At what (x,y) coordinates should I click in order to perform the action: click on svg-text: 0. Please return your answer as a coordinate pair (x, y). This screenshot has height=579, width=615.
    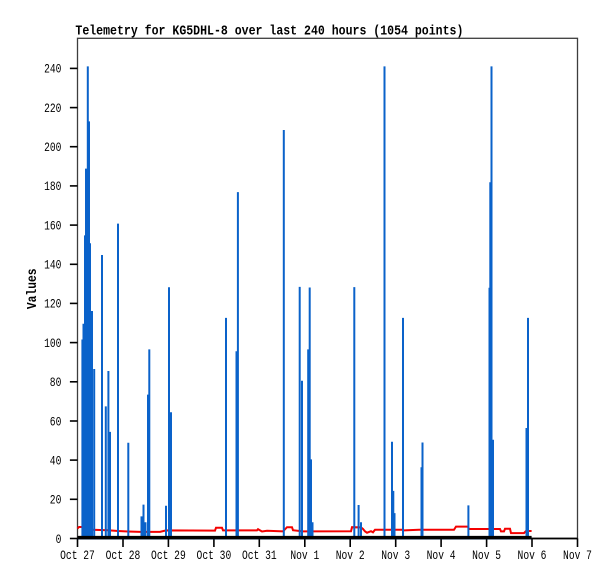
    Looking at the image, I should click on (59, 540).